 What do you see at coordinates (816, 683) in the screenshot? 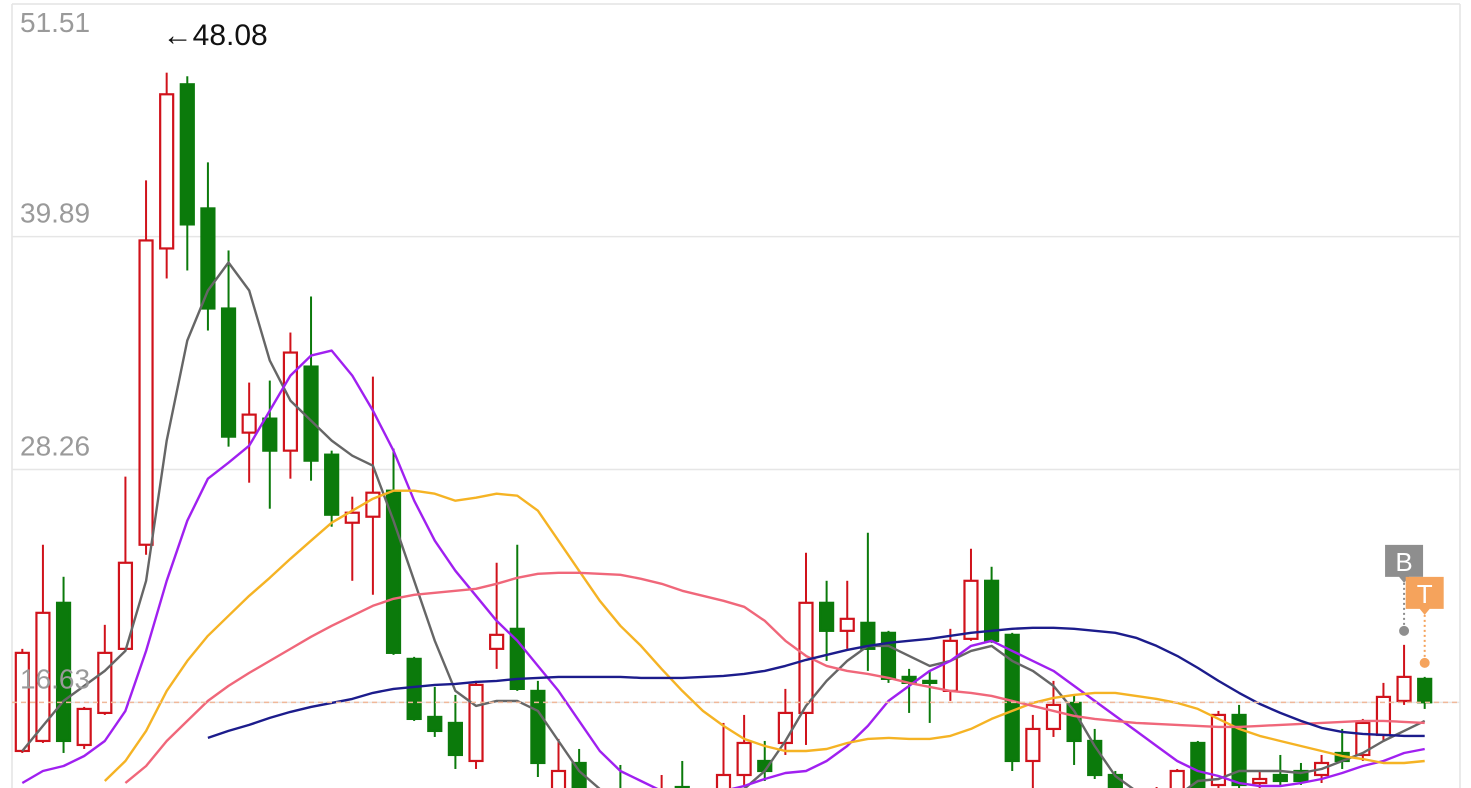
I see `ma-line` at bounding box center [816, 683].